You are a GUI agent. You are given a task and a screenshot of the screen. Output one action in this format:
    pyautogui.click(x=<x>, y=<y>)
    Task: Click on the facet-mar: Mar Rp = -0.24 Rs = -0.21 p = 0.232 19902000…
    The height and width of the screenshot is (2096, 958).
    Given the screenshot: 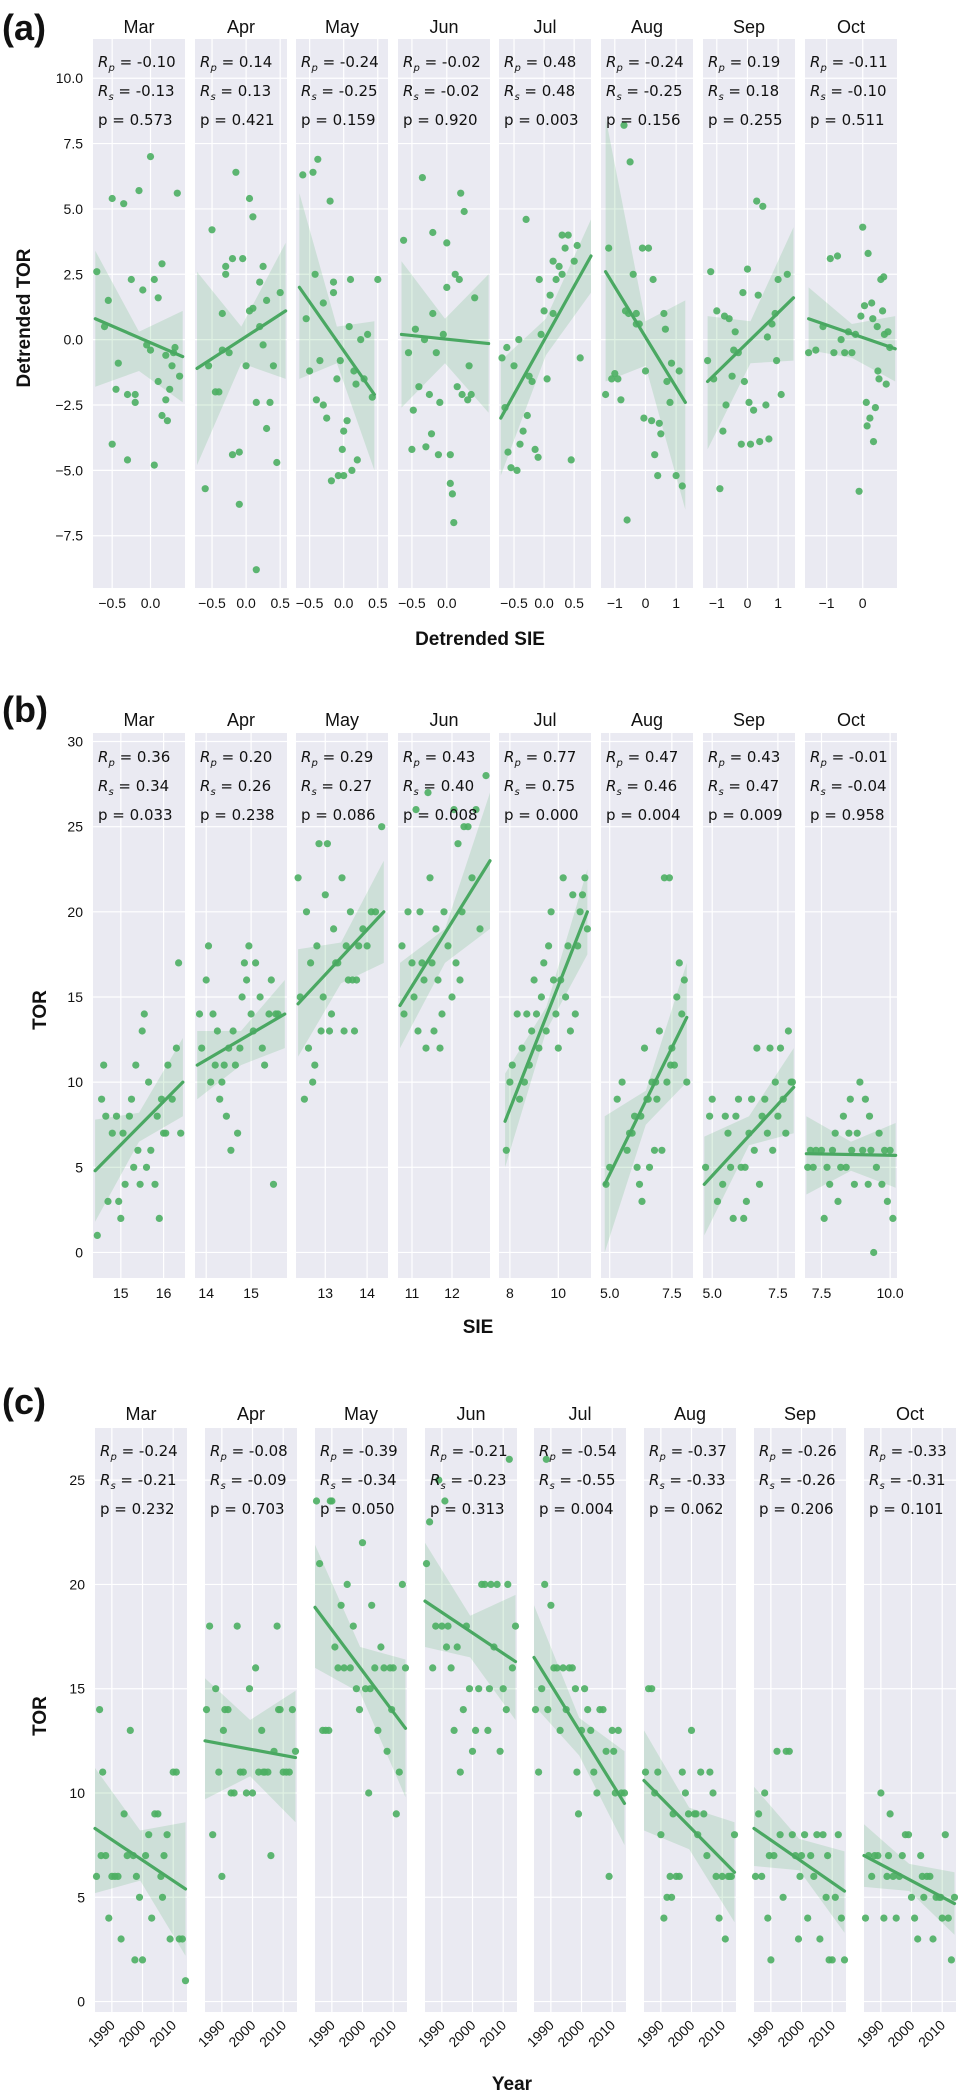 What is the action you would take?
    pyautogui.click(x=137, y=1727)
    